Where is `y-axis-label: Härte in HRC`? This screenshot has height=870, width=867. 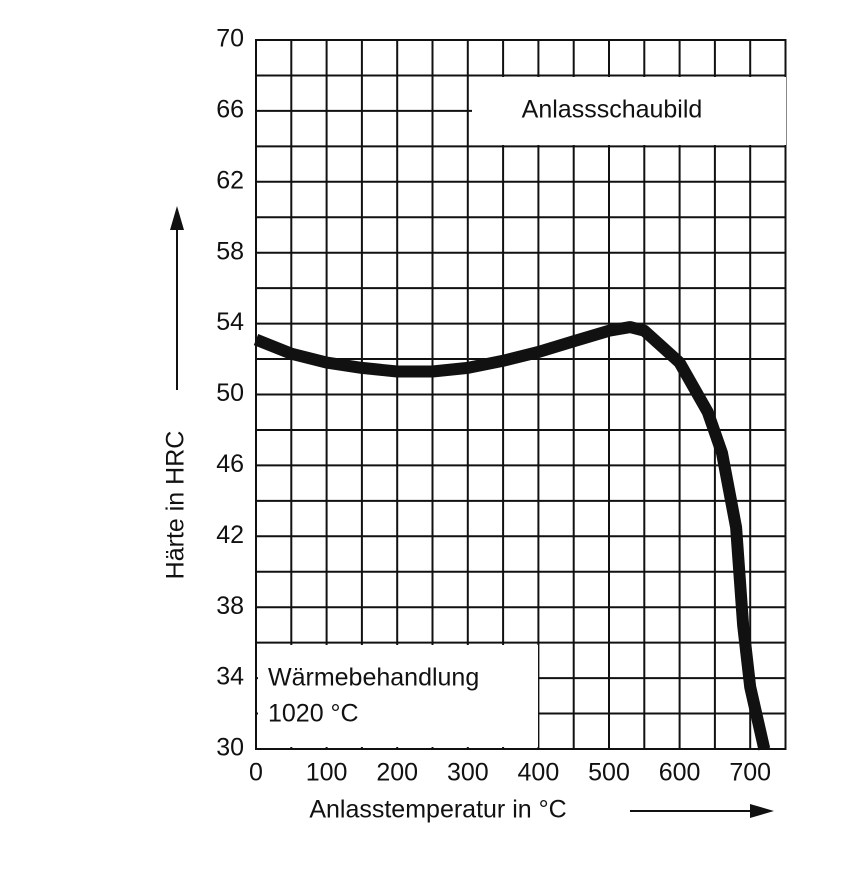 y-axis-label: Härte in HRC is located at coordinates (176, 505).